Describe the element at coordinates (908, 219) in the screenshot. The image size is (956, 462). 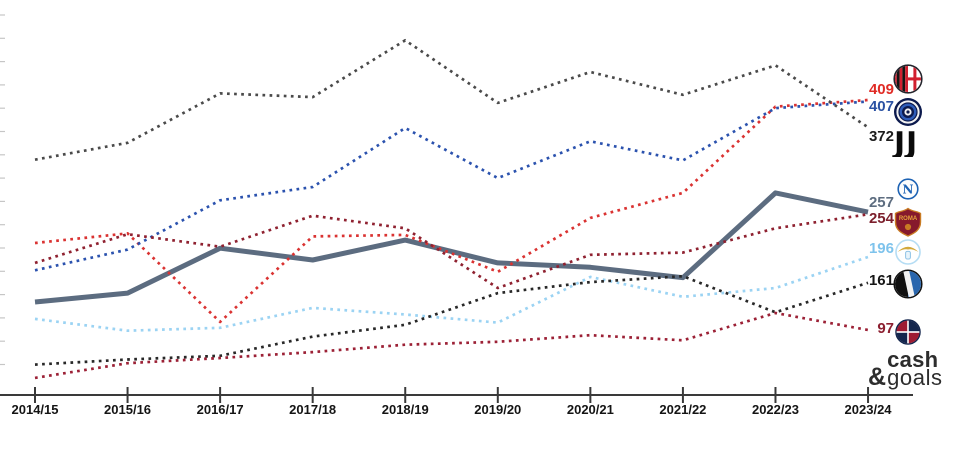
I see `svg-text: ROMA` at that location.